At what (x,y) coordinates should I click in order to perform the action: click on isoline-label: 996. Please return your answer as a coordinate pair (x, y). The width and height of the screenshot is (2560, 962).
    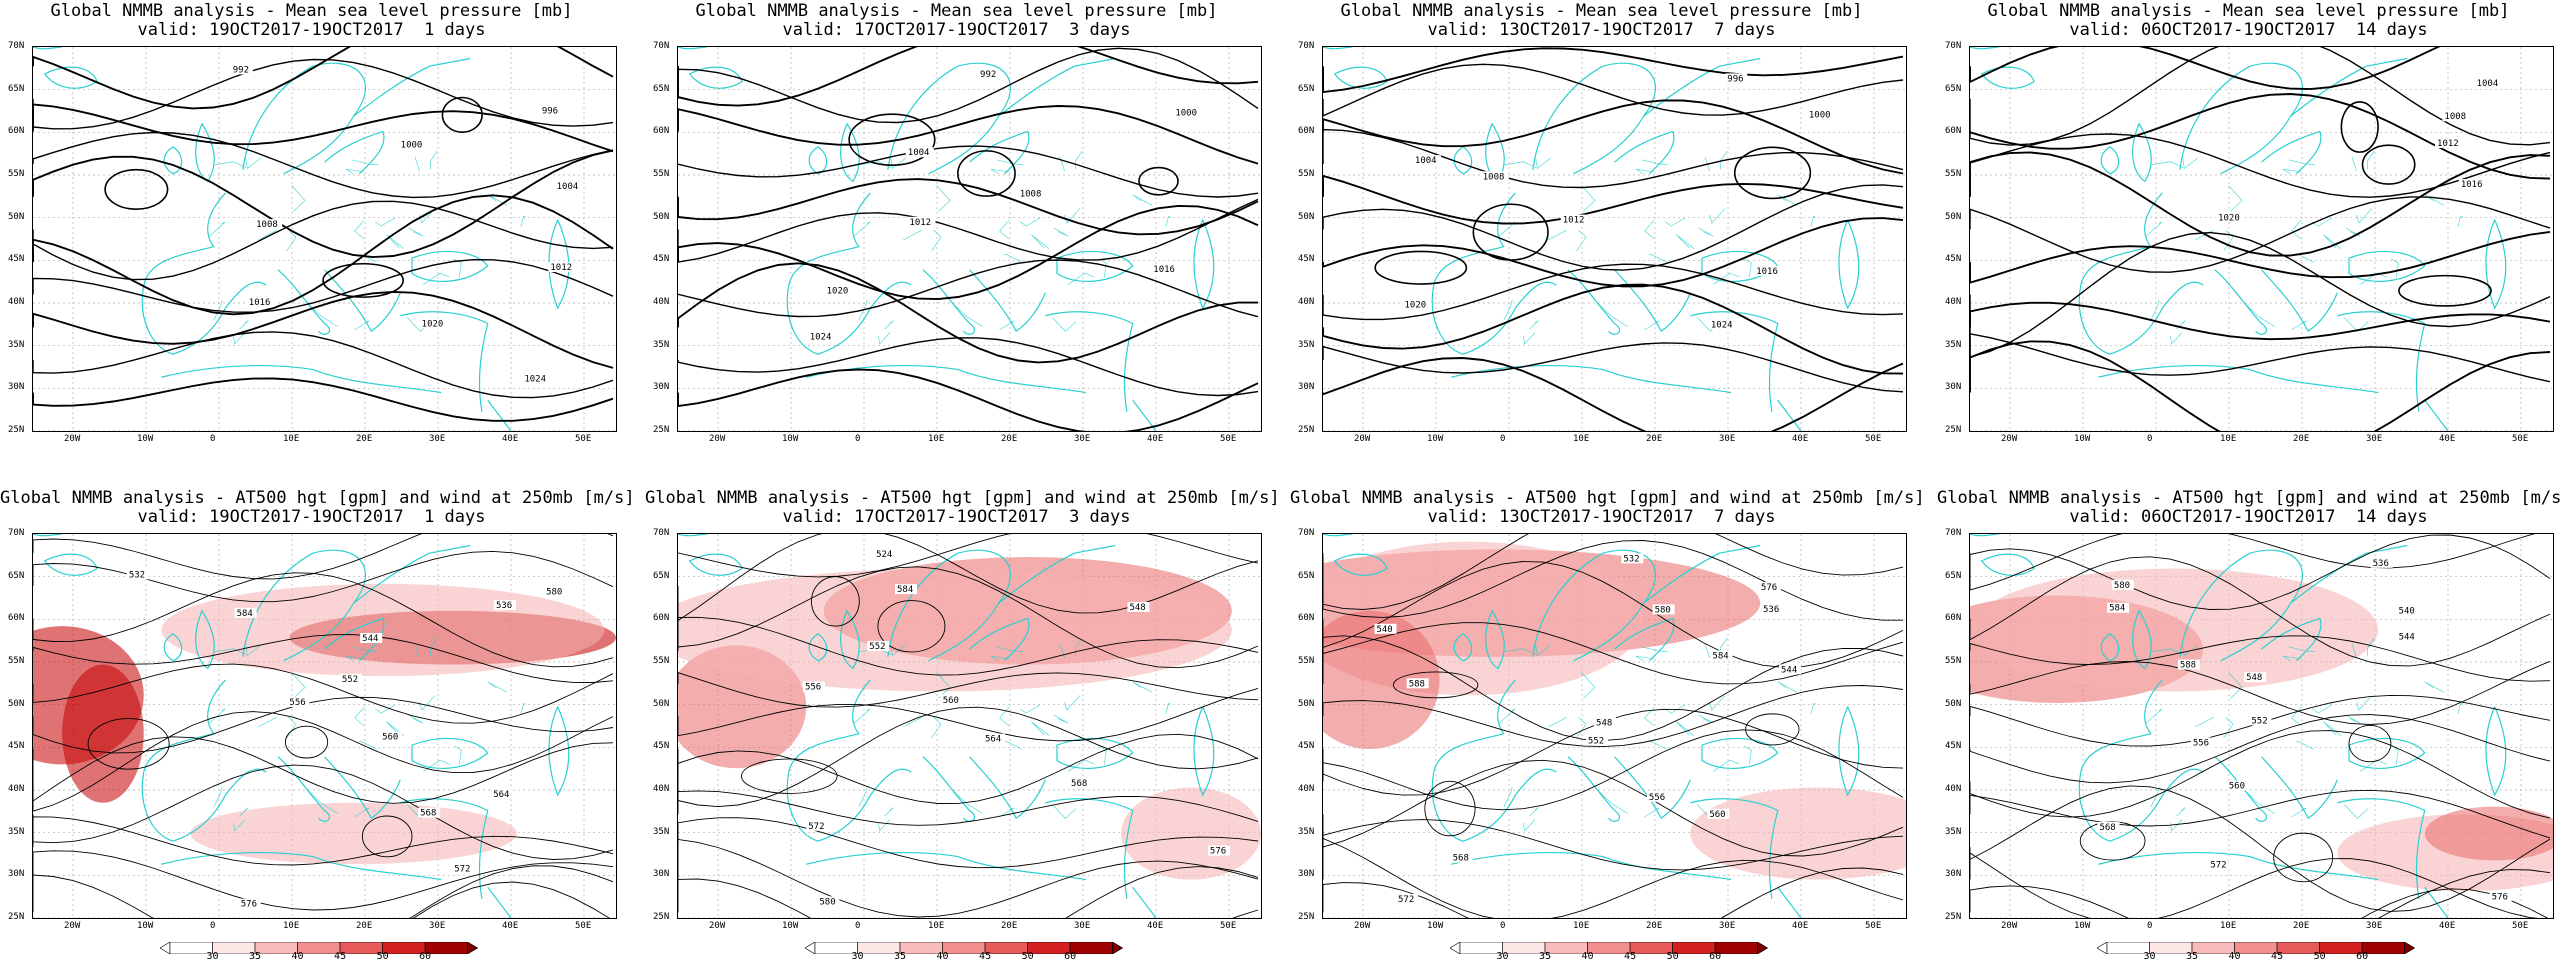
    Looking at the image, I should click on (550, 112).